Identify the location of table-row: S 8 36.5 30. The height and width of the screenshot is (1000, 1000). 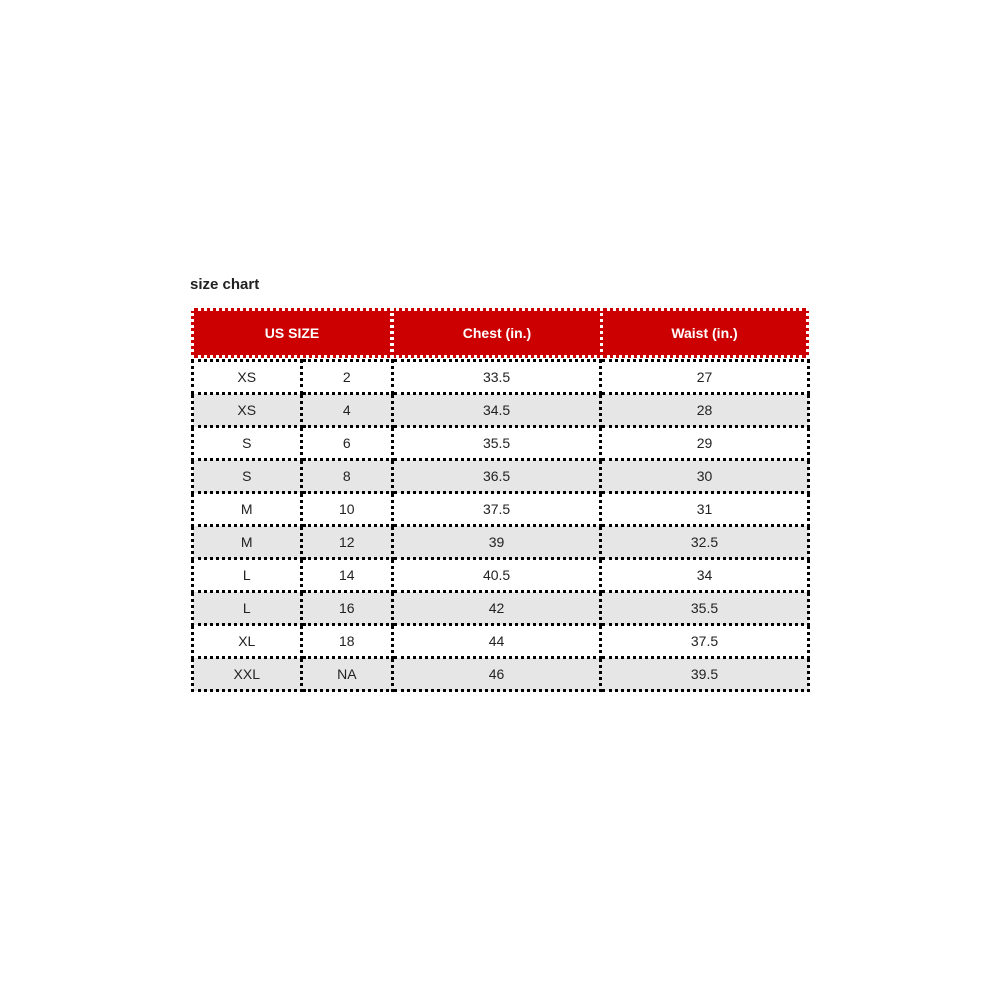
(500, 476).